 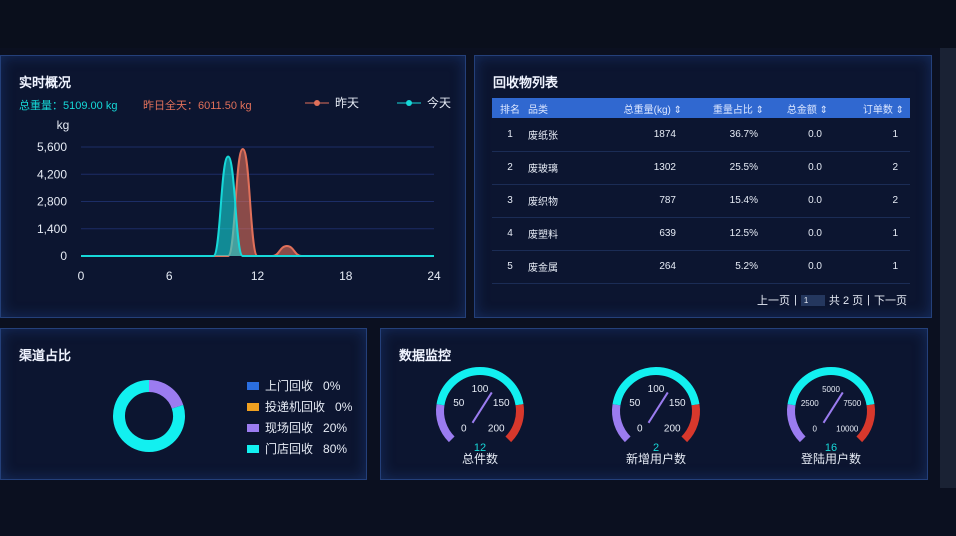 I want to click on gauge-tick-label: 200, so click(x=496, y=428).